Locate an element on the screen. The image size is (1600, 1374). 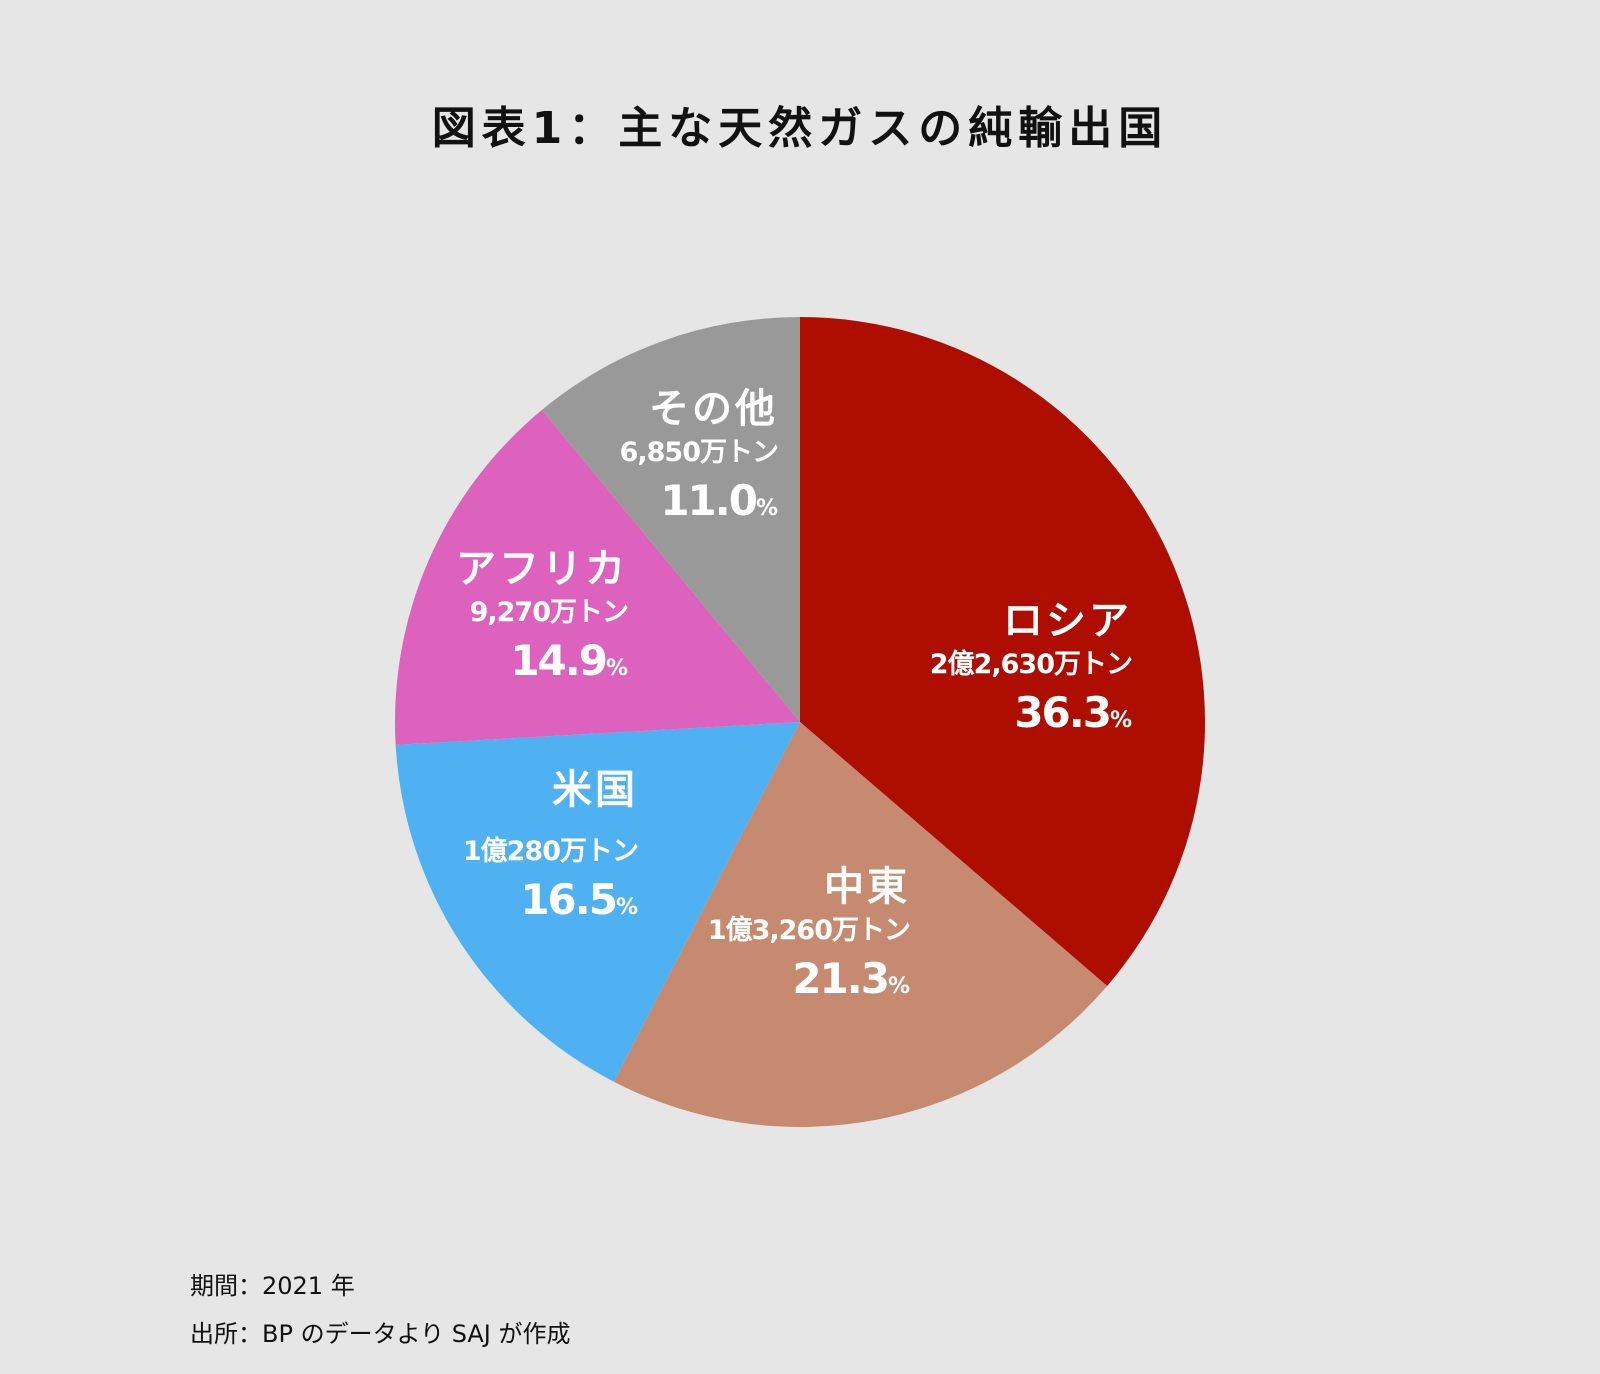
slice-name: その他 is located at coordinates (713, 409).